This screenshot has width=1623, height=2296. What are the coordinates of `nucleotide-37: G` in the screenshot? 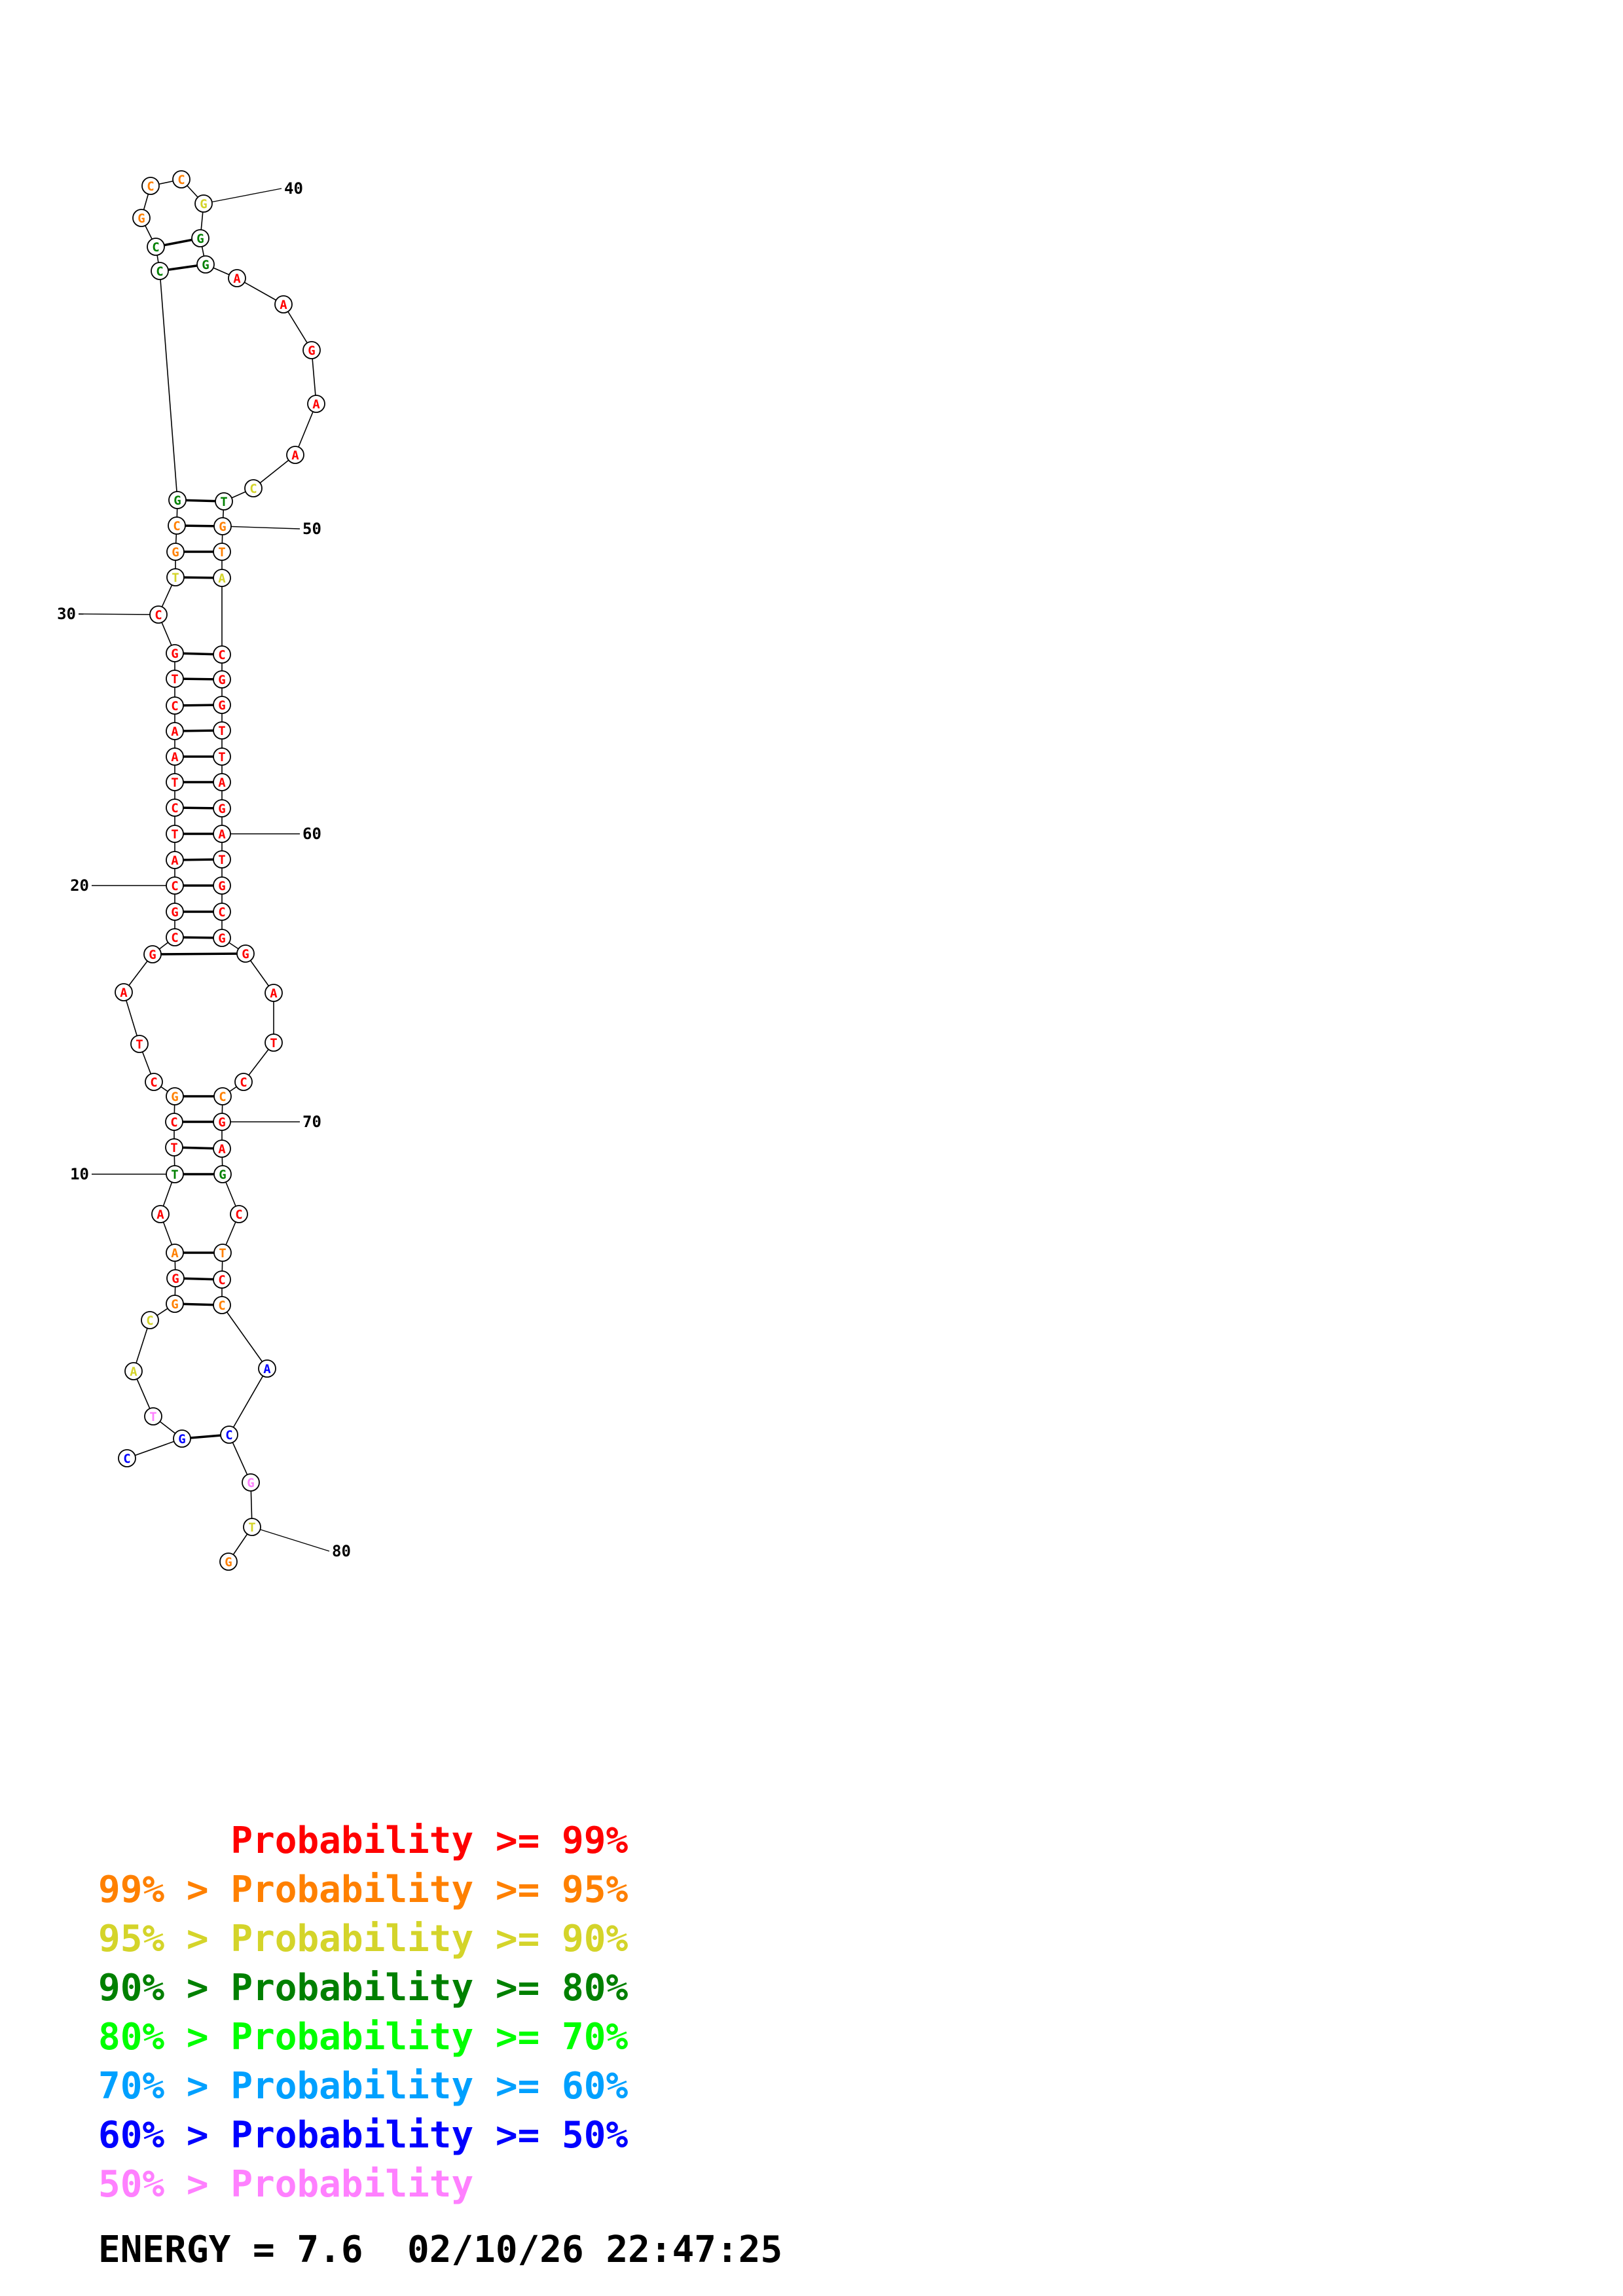 It's located at (141, 218).